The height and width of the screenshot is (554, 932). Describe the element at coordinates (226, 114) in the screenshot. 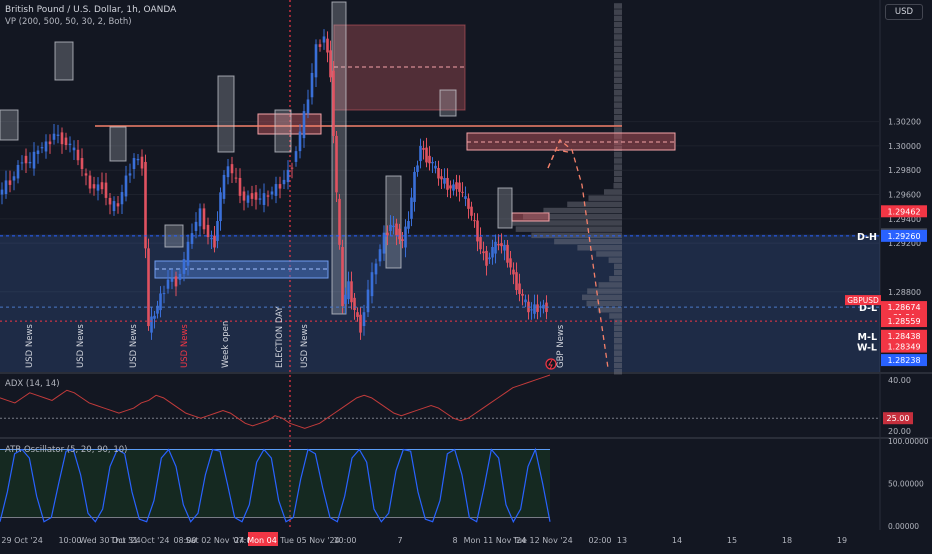

I see `highlight-box` at that location.